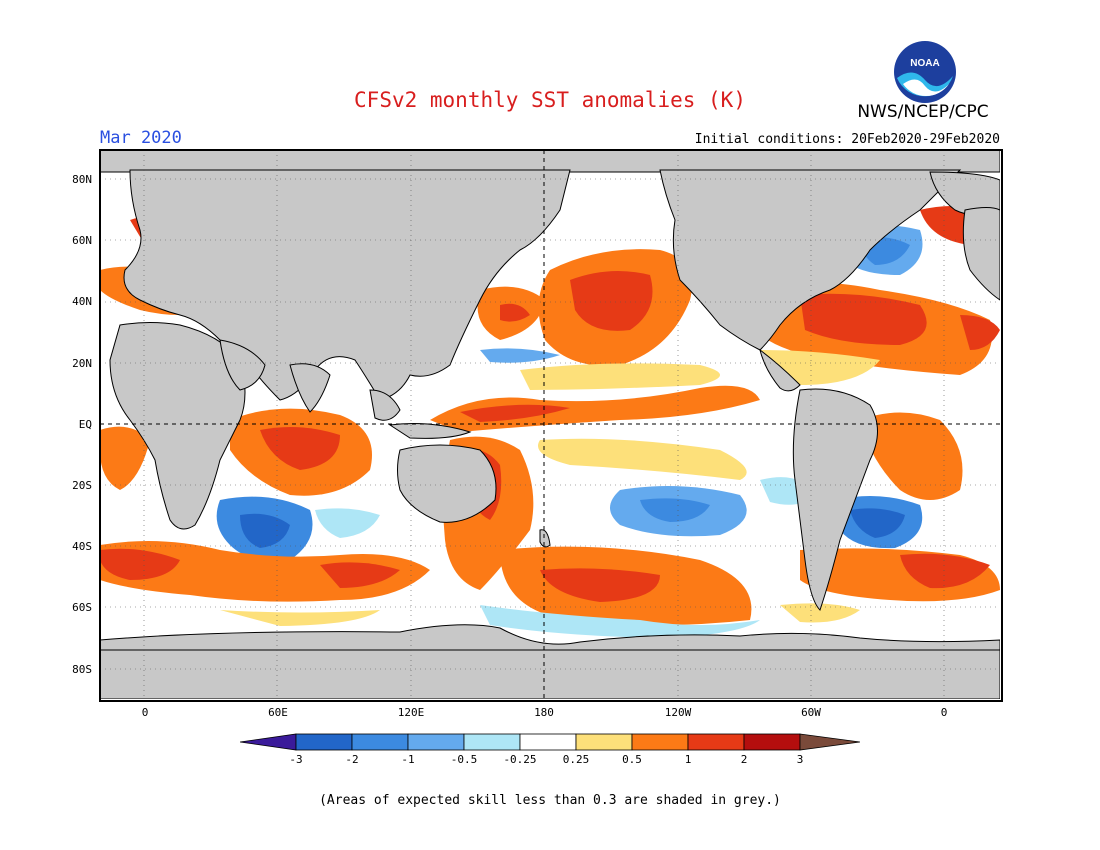  Describe the element at coordinates (82, 669) in the screenshot. I see `lat-label: 80S` at that location.